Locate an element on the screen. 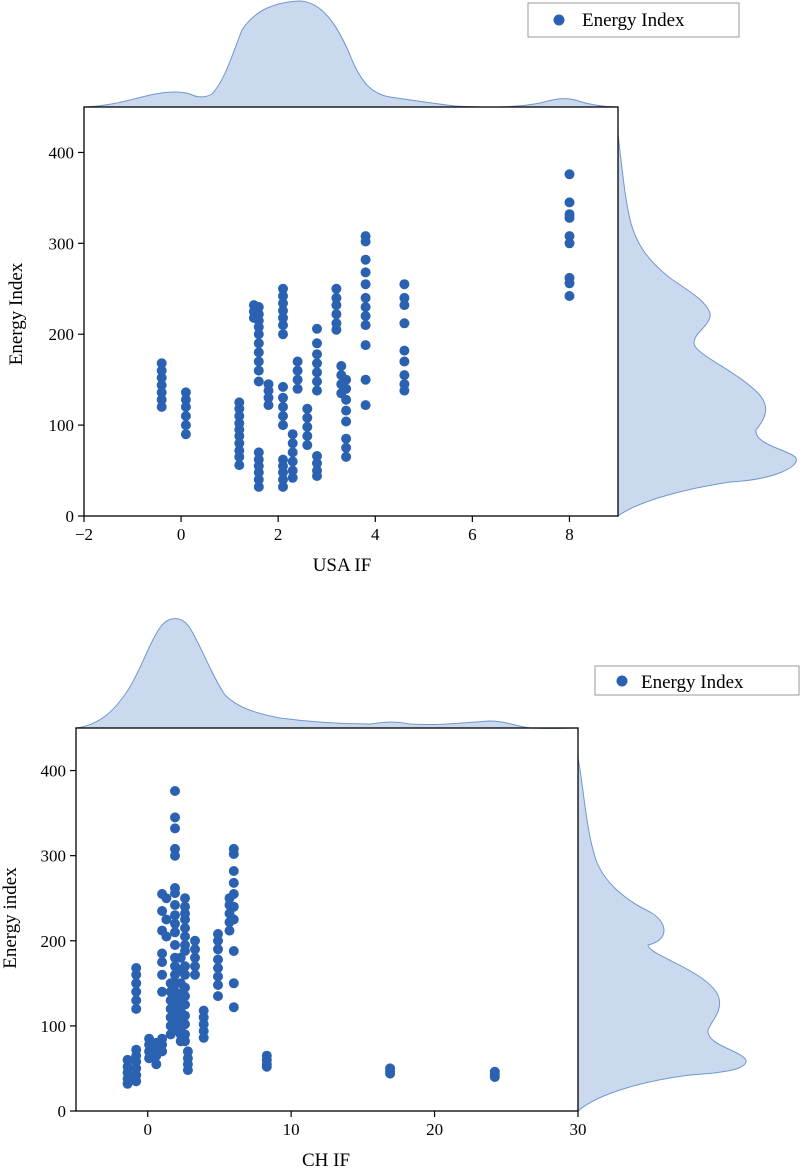  y-tick-label: 400 is located at coordinates (54, 771).